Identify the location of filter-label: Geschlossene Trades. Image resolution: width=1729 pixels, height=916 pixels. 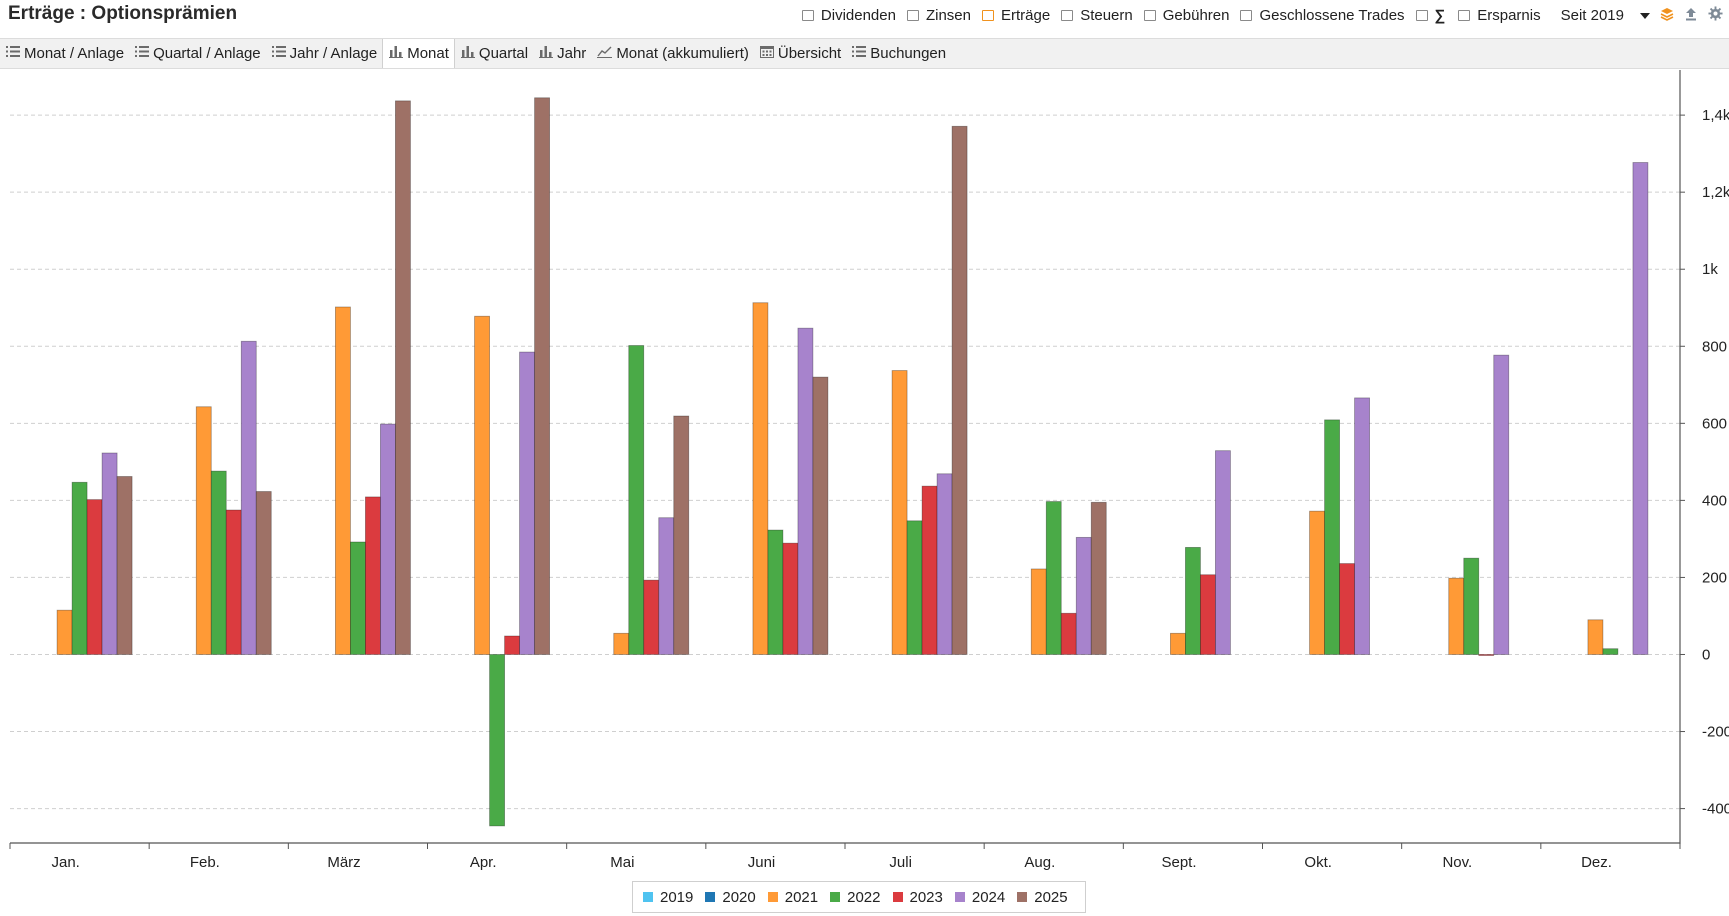
(1332, 15).